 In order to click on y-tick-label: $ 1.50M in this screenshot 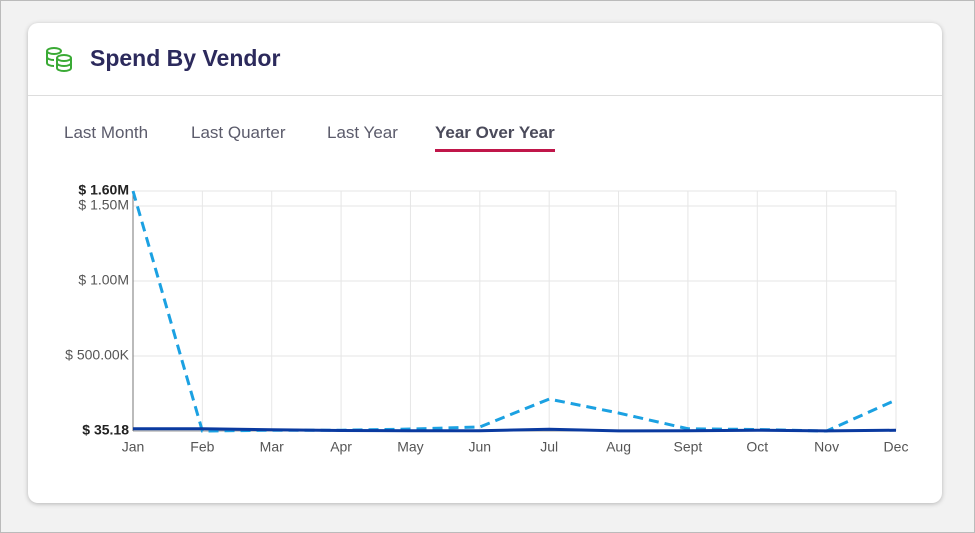, I will do `click(103, 205)`.